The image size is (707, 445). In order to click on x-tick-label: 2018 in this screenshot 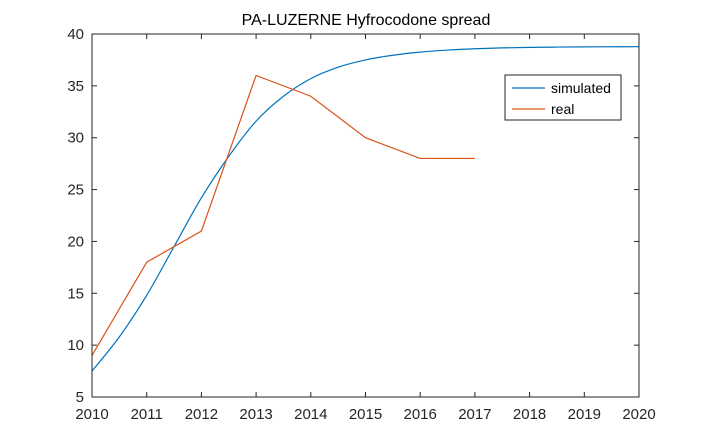, I will do `click(529, 414)`.